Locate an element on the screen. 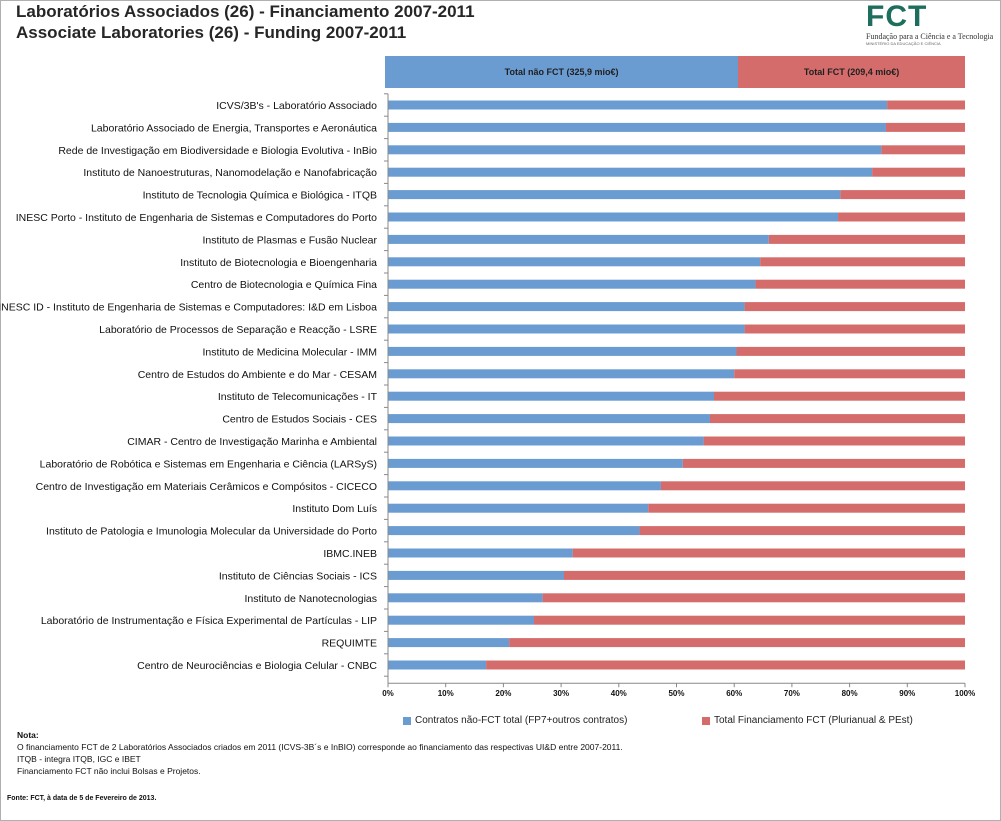 This screenshot has width=1001, height=821. category-label: IBMC.INEB is located at coordinates (350, 554).